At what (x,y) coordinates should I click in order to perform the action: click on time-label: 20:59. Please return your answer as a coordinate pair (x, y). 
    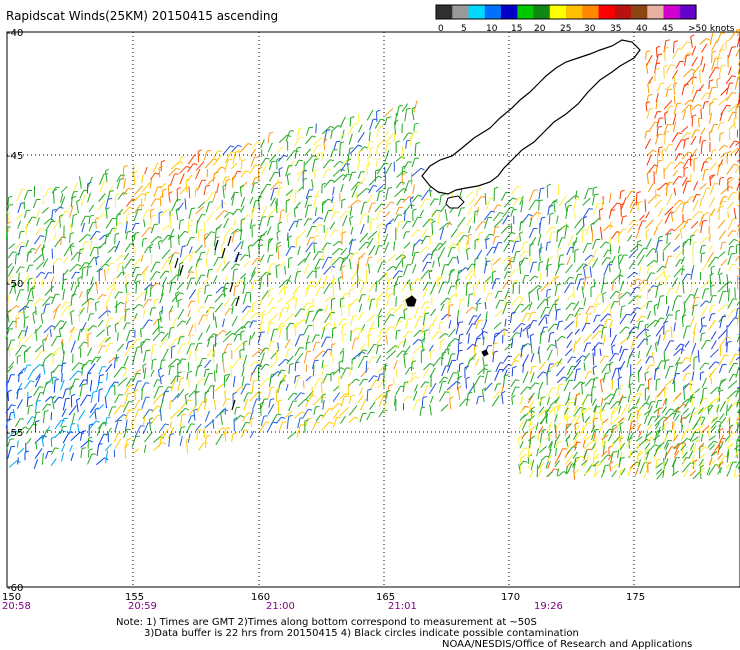
    Looking at the image, I should click on (142, 606).